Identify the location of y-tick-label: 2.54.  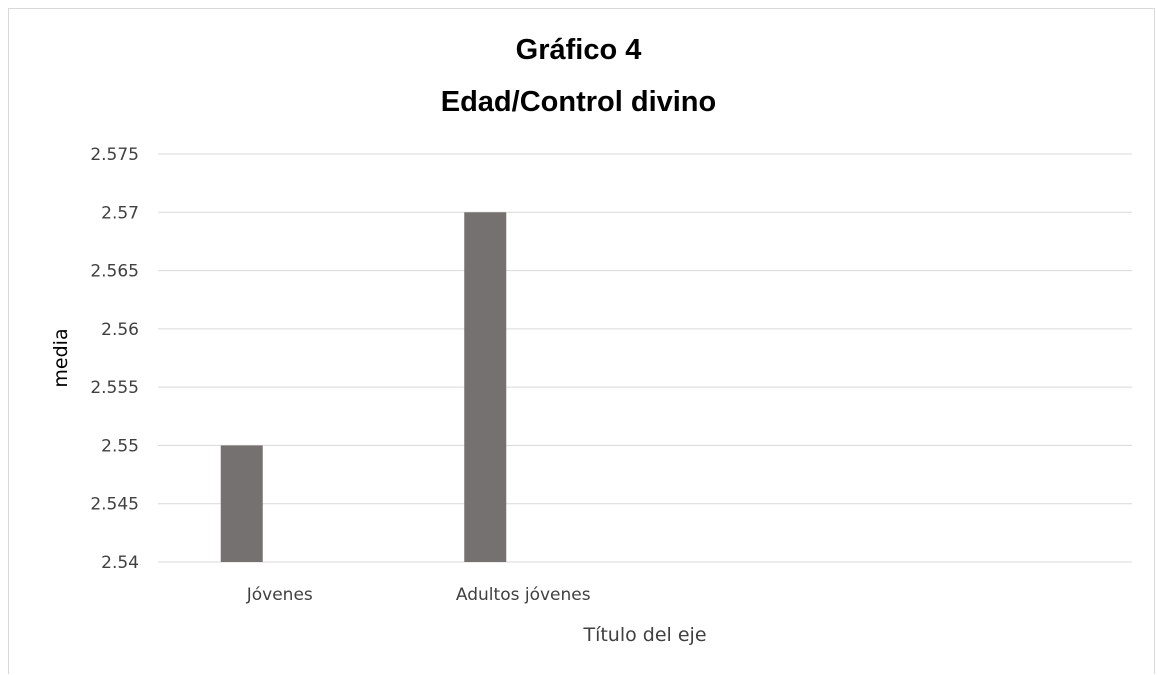
(120, 563).